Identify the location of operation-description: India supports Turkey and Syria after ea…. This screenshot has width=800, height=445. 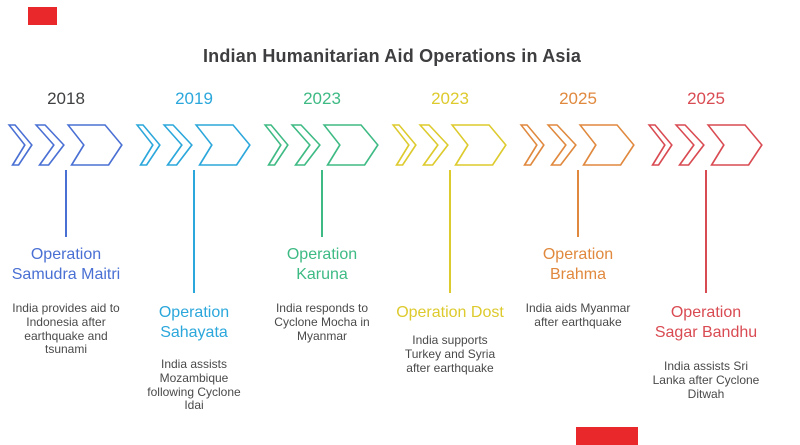
(450, 354).